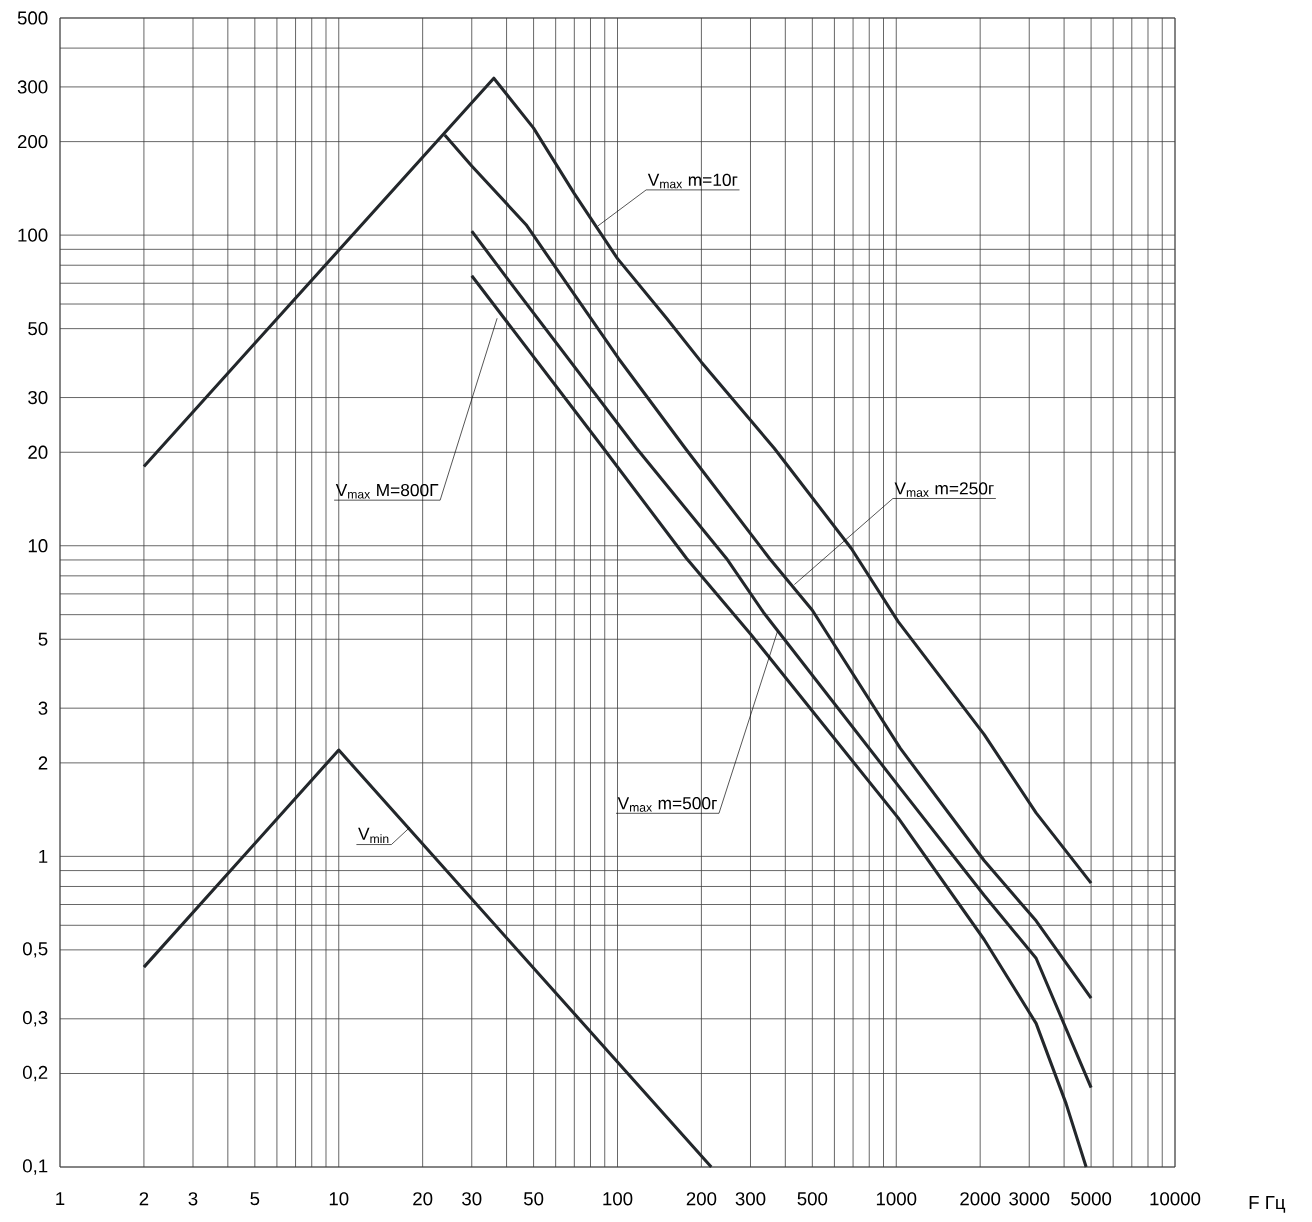 This screenshot has height=1222, width=1312. I want to click on y-tick-label: 20, so click(38, 452).